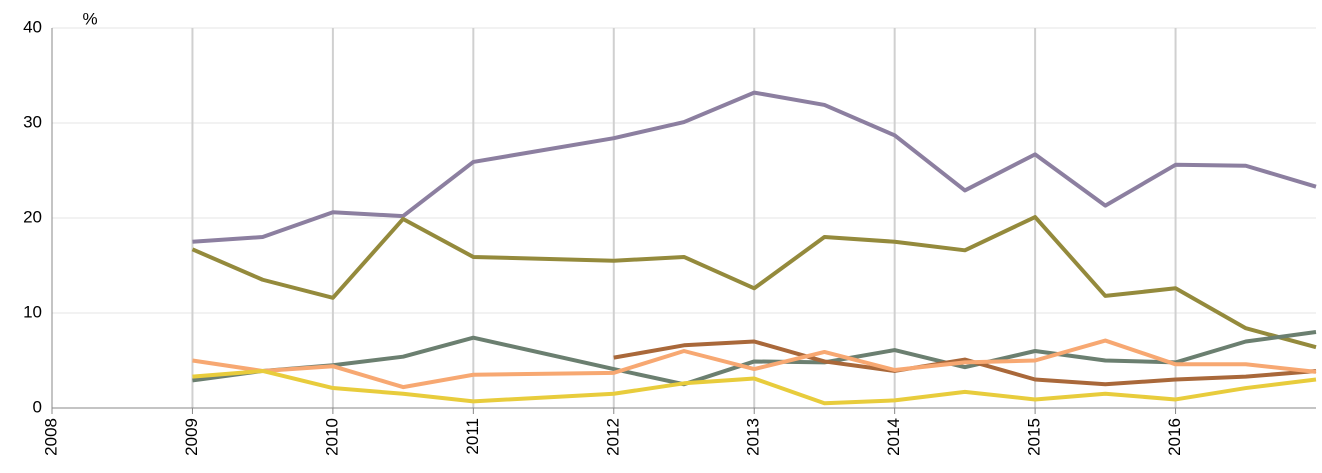  Describe the element at coordinates (32, 216) in the screenshot. I see `y-tick-label: 20` at that location.